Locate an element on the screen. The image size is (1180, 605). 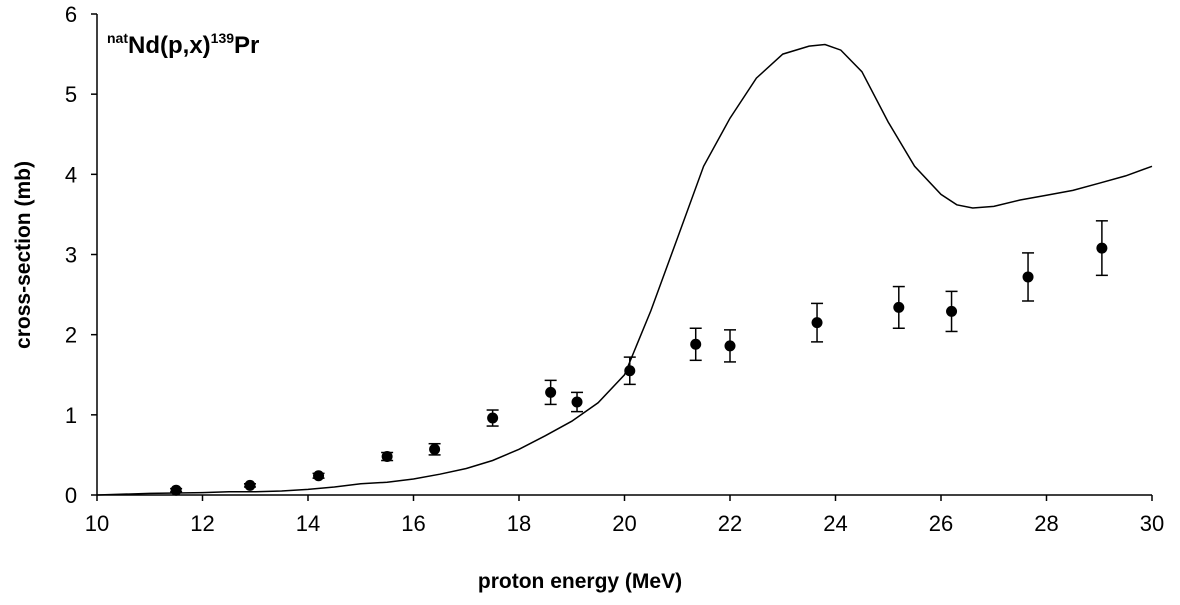
x-tick-label: 12 is located at coordinates (202, 523).